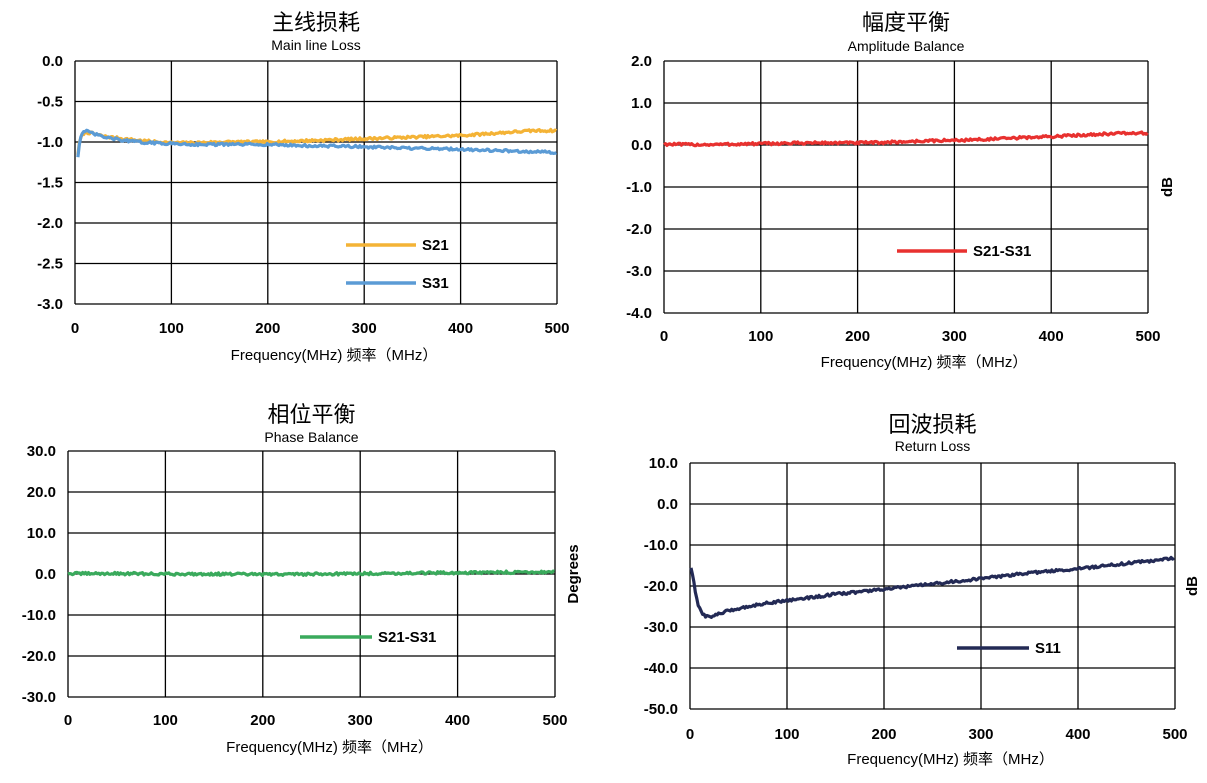 This screenshot has width=1207, height=783. Describe the element at coordinates (316, 23) in the screenshot. I see `chart-title: 主线损耗` at that location.